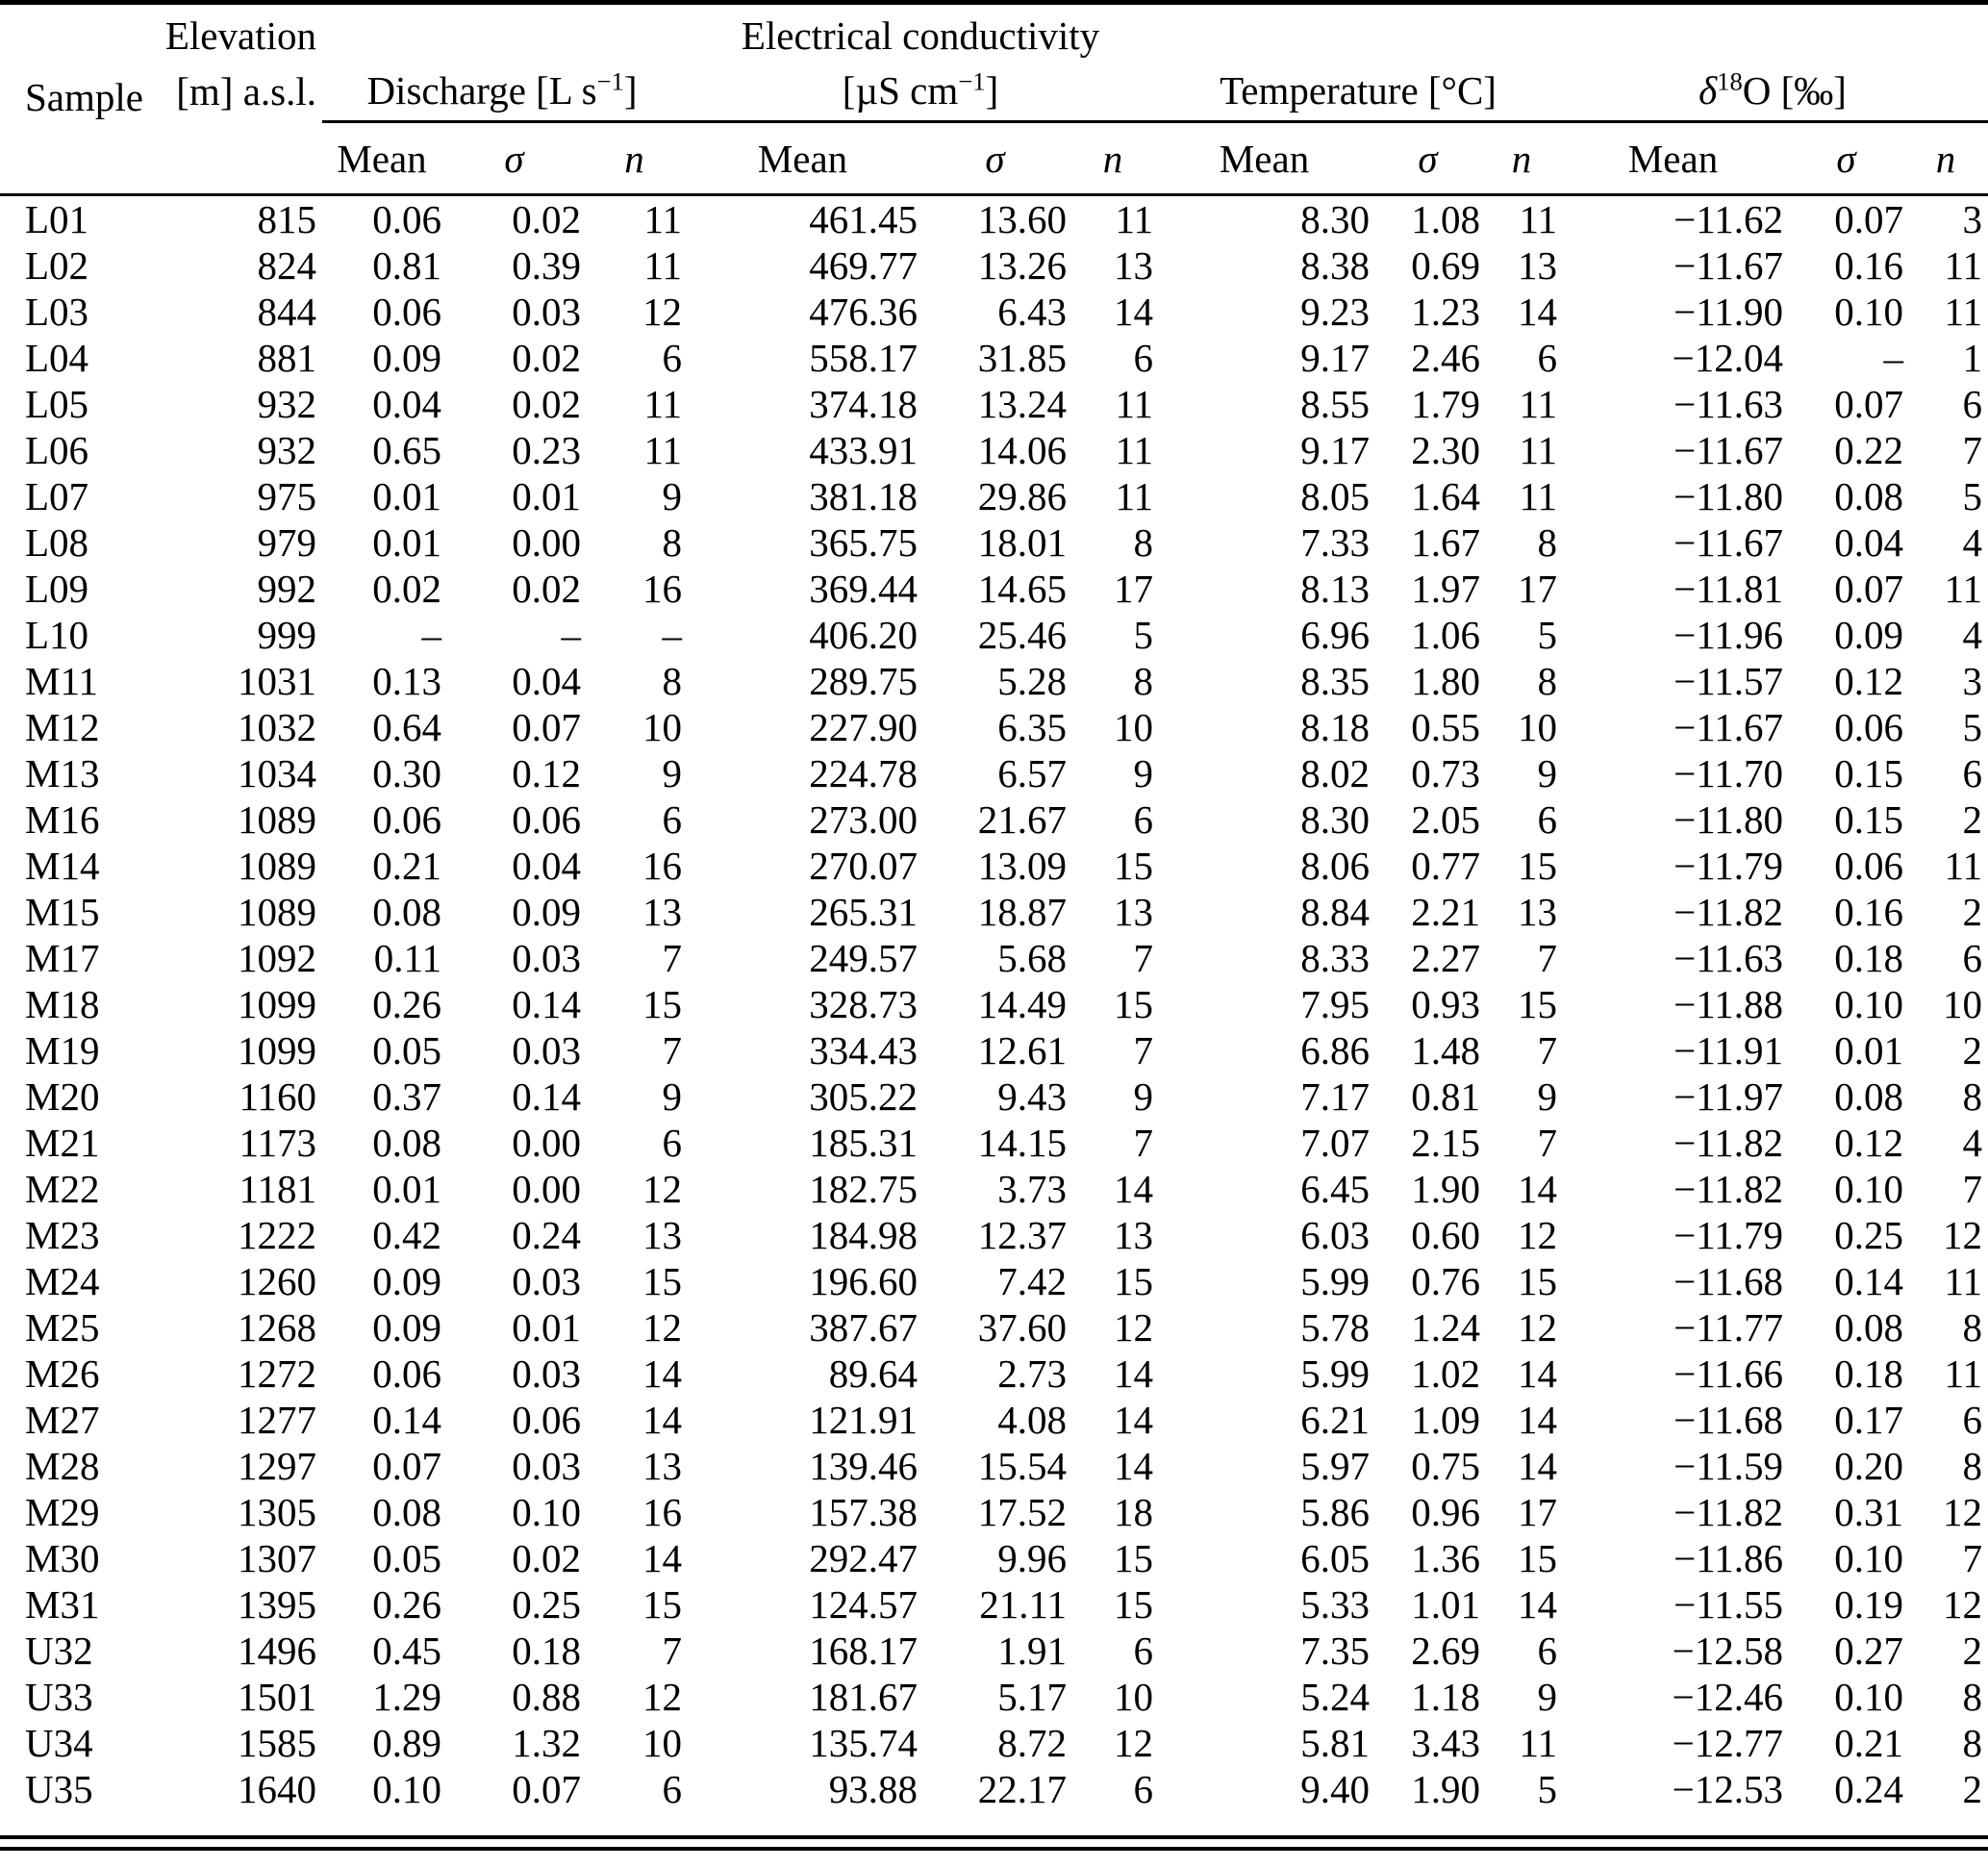 This screenshot has height=1868, width=1988. What do you see at coordinates (863, 1743) in the screenshot?
I see `cell-ec_mean: 135.74` at bounding box center [863, 1743].